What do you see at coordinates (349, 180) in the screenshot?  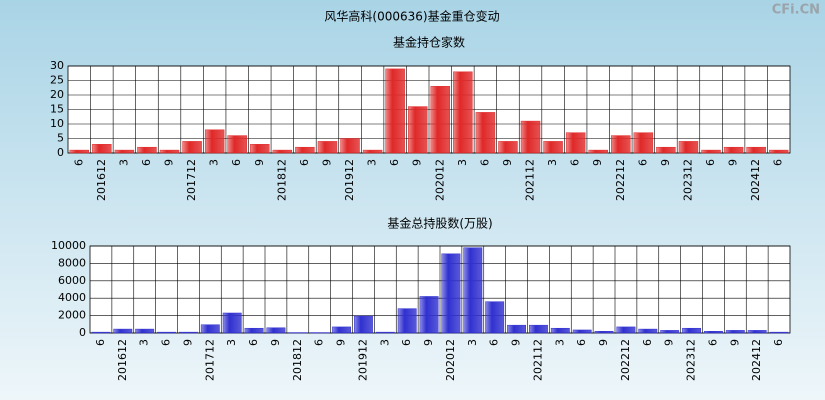 I see `x-tick-label: 201912` at bounding box center [349, 180].